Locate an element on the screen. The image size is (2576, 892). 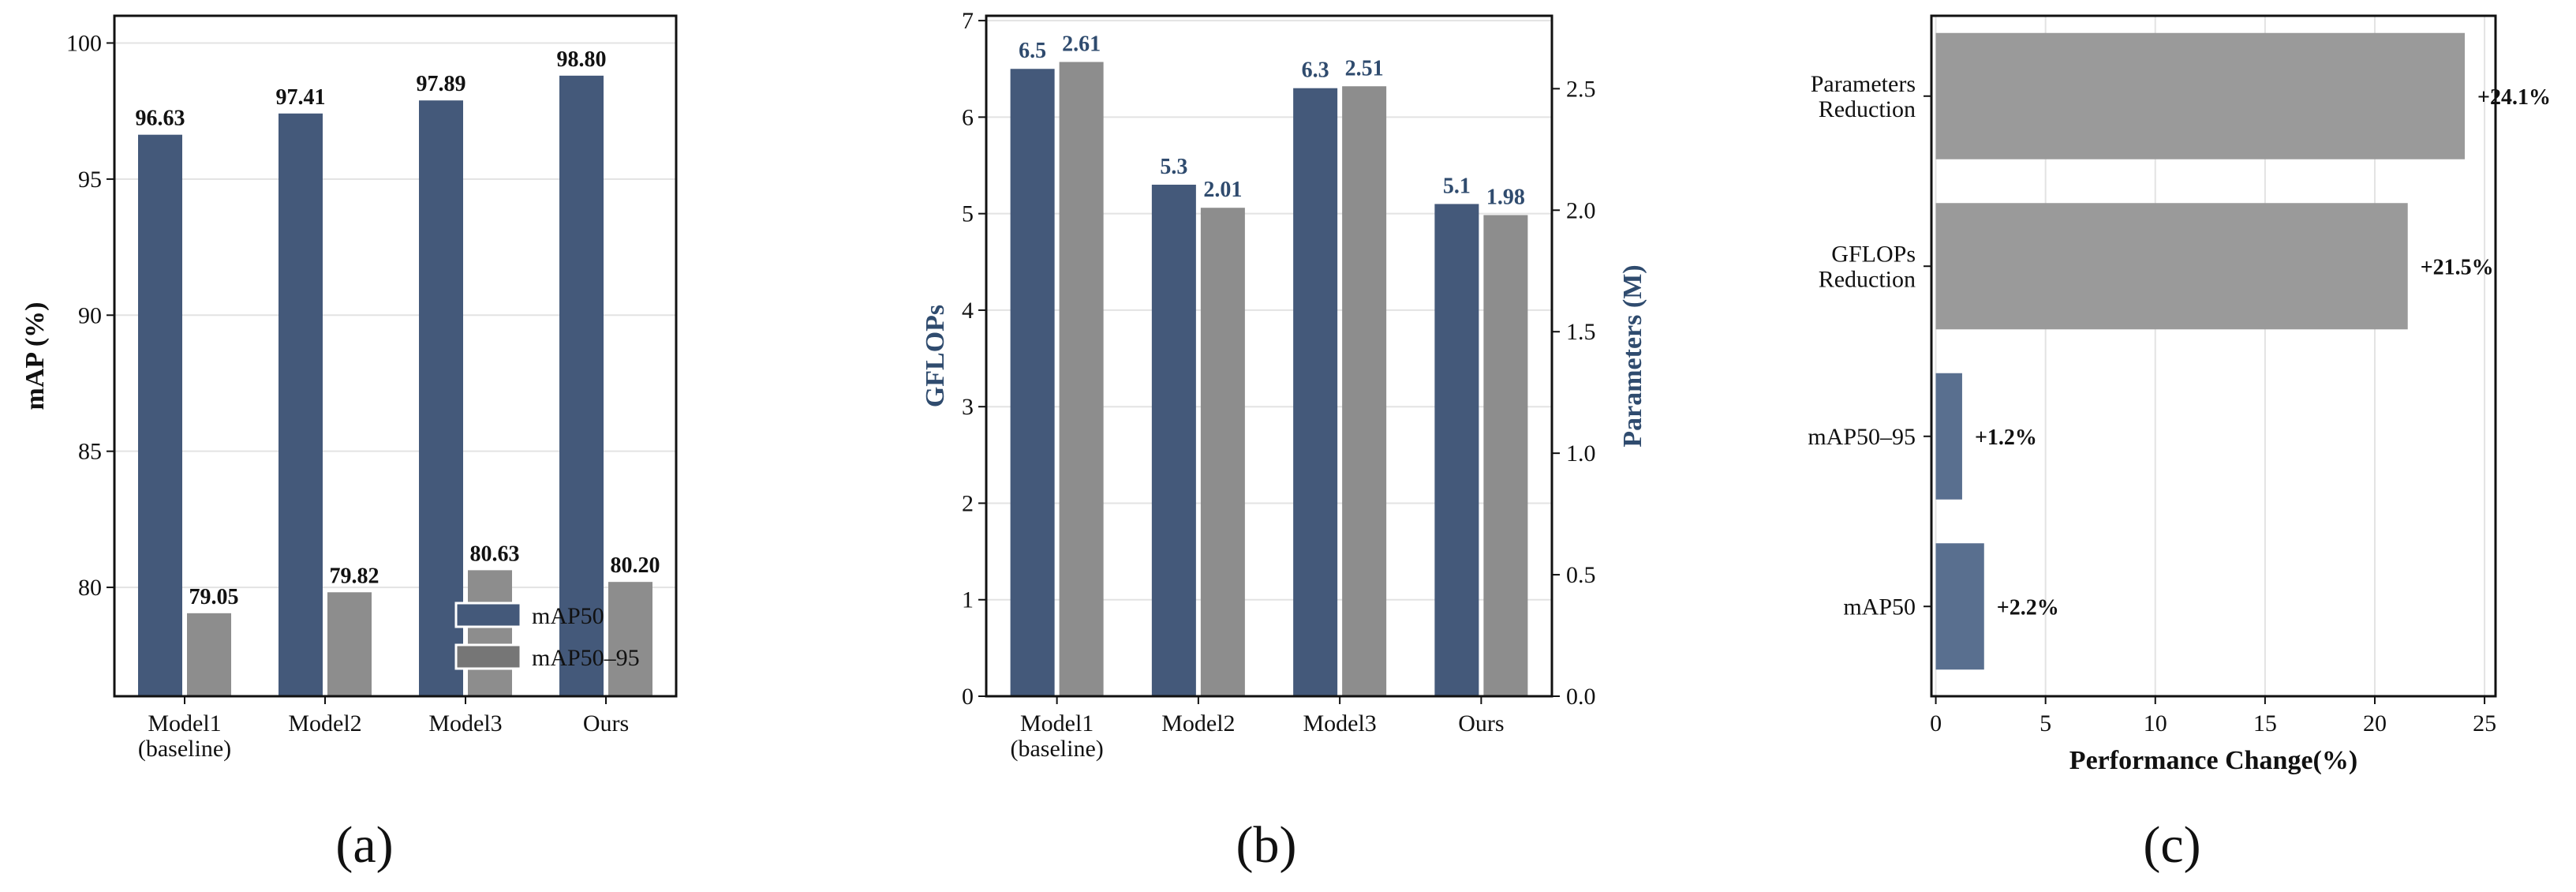
data-label: +2.2% is located at coordinates (2028, 607).